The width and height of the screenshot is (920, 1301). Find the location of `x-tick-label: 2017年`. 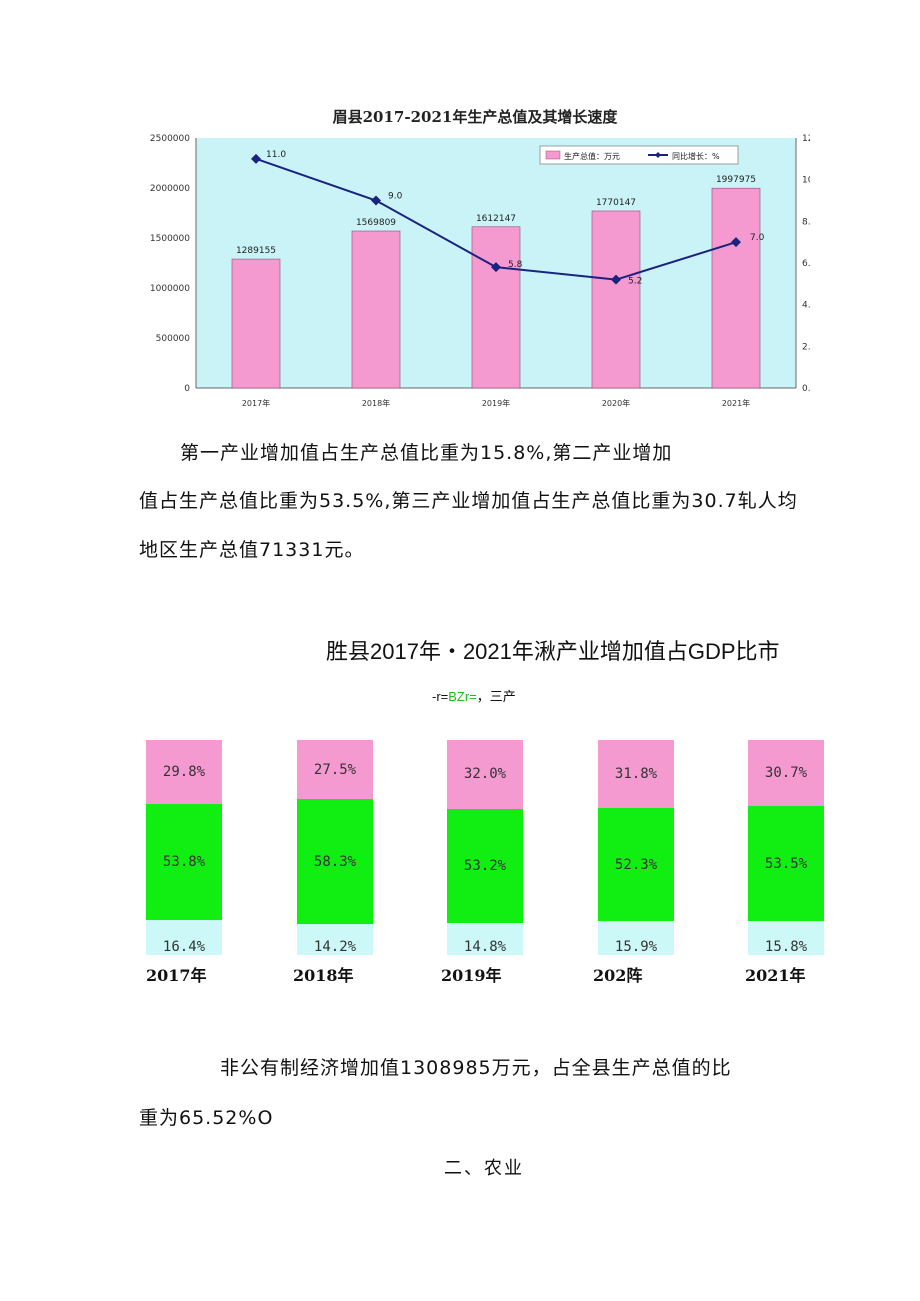

x-tick-label: 2017年 is located at coordinates (256, 403).